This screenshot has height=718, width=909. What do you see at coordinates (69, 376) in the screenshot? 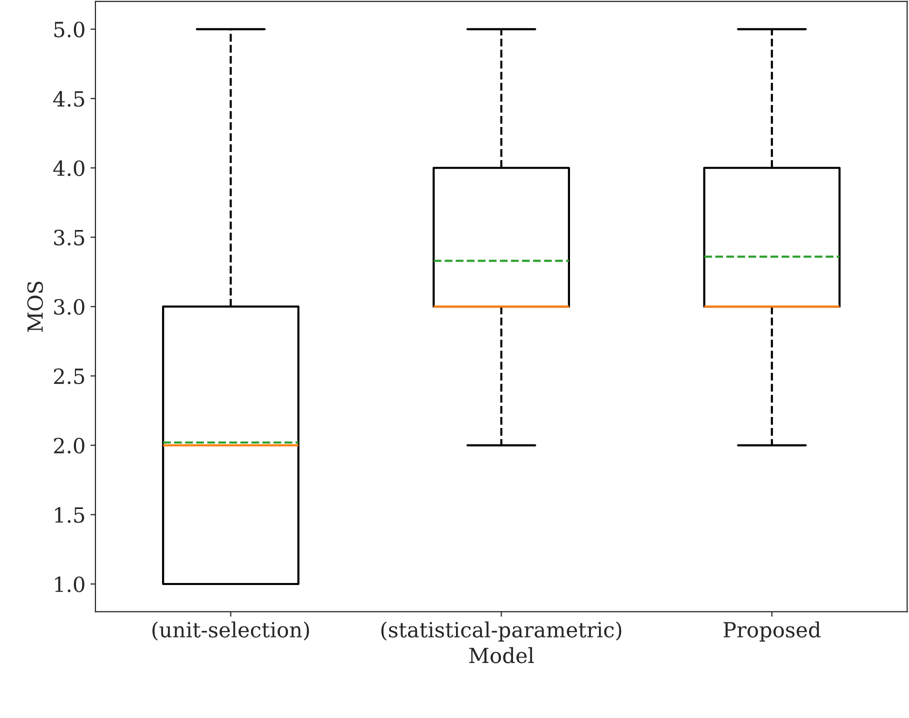
I see `y-tick-label: 2.5` at bounding box center [69, 376].